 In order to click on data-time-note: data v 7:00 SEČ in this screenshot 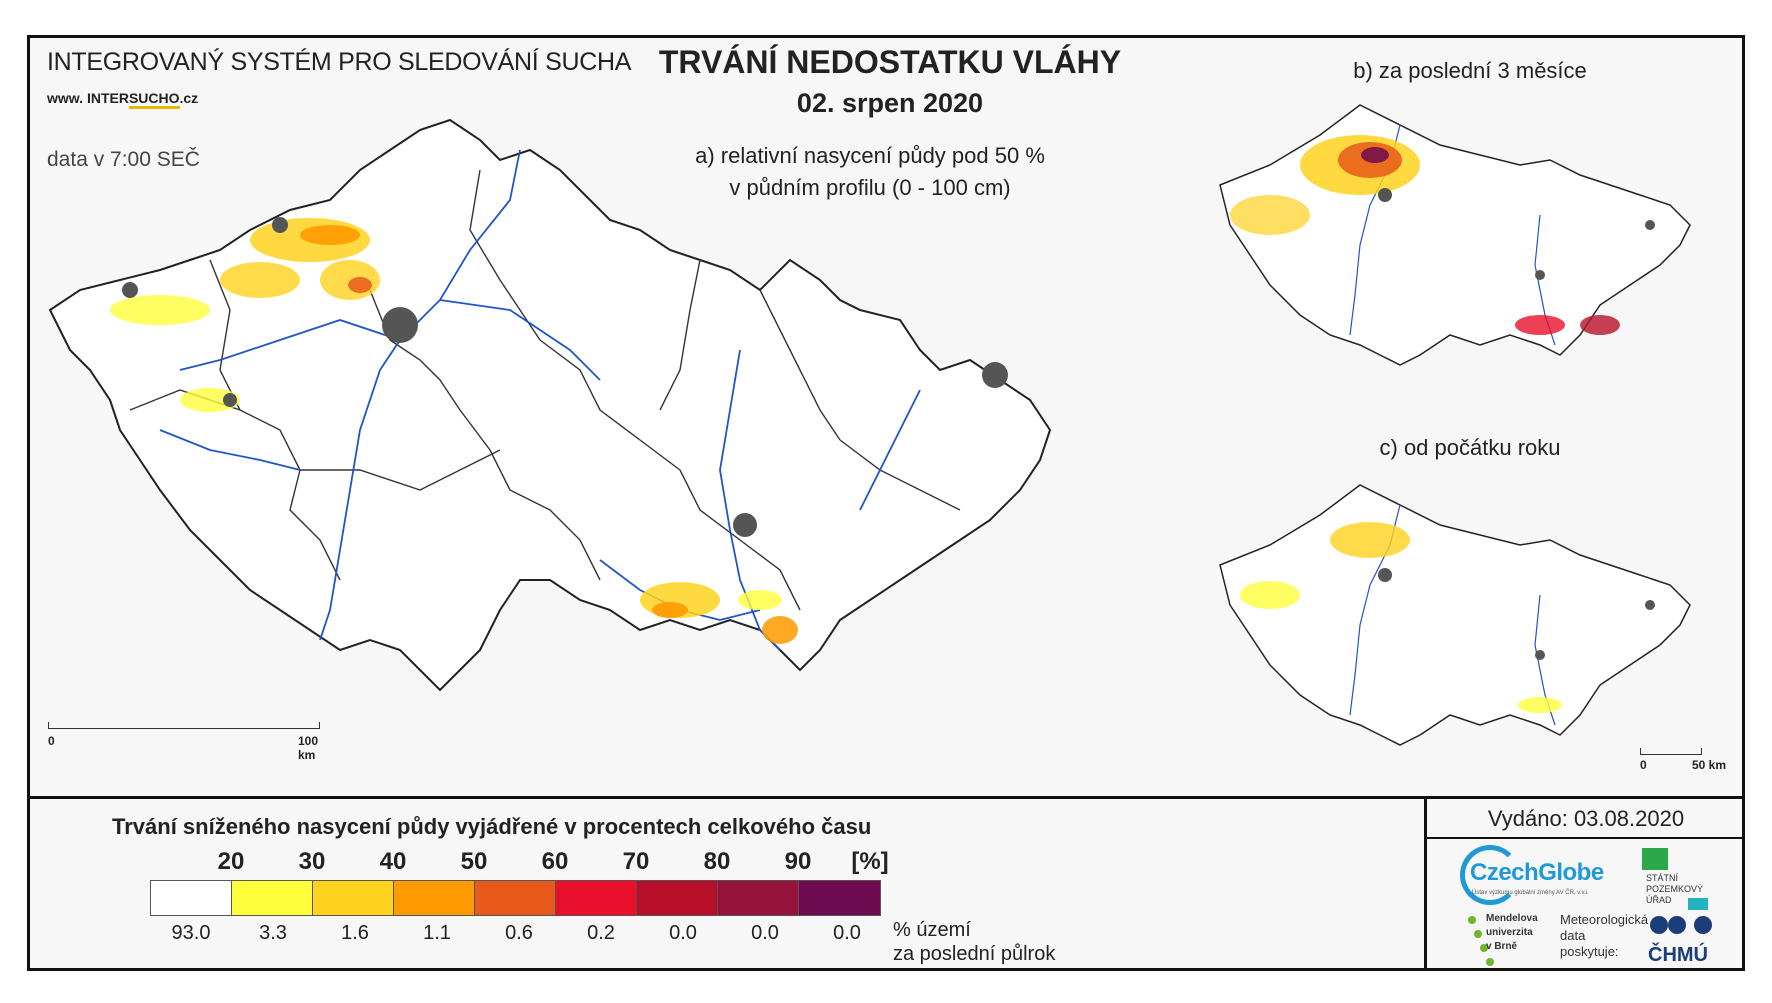, I will do `click(123, 159)`.